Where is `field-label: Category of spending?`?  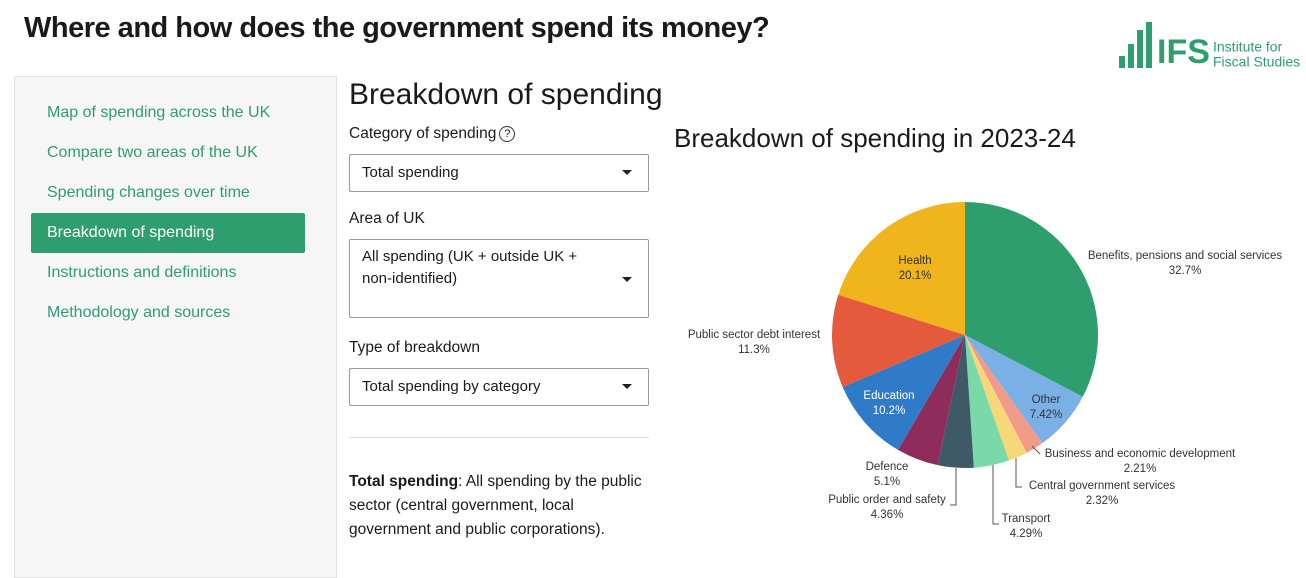 field-label: Category of spending? is located at coordinates (432, 134).